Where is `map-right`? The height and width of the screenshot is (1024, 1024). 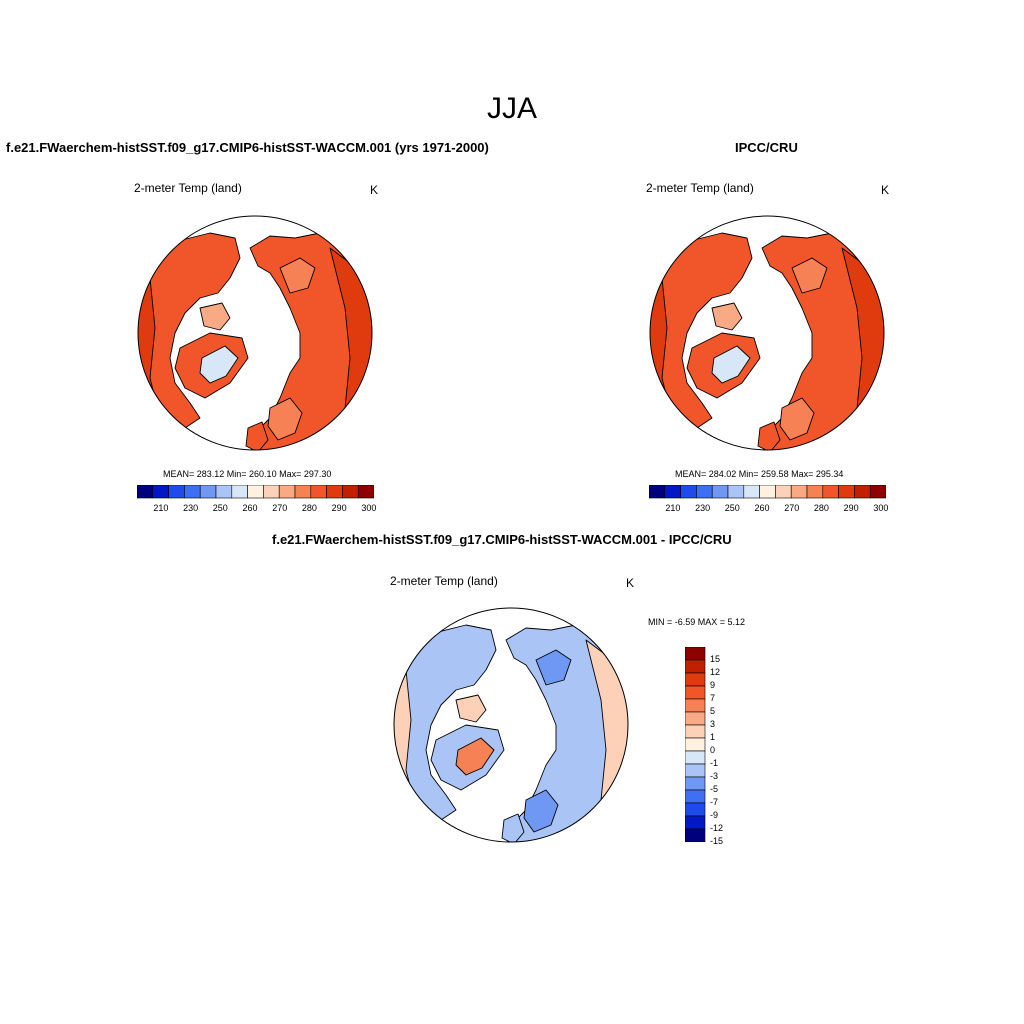
map-right is located at coordinates (767, 333).